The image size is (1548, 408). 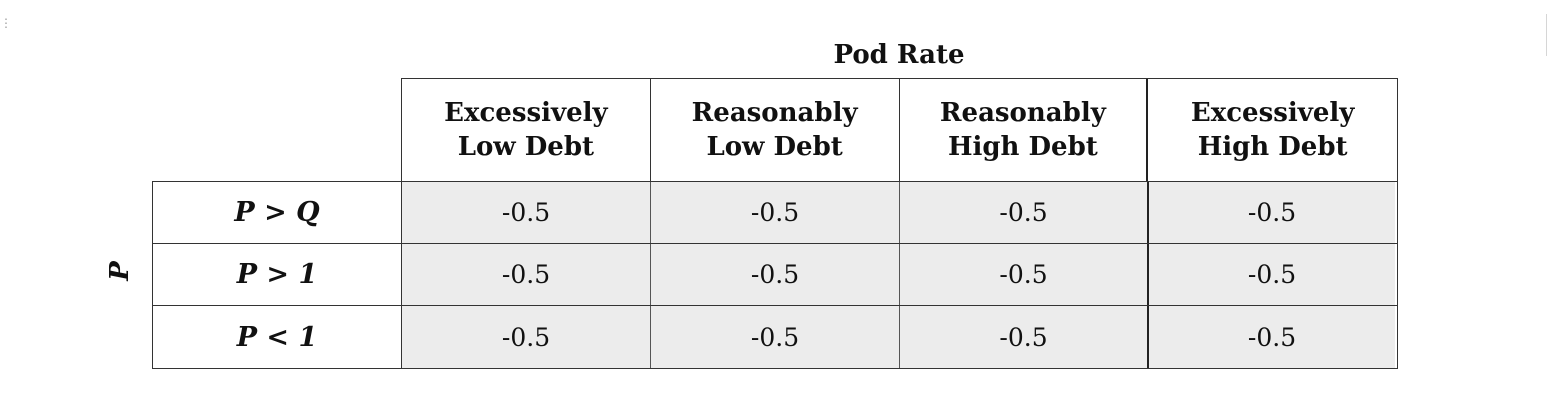 What do you see at coordinates (775, 130) in the screenshot?
I see `column-header-reasonably-low-debt: Reasonably Low Debt` at bounding box center [775, 130].